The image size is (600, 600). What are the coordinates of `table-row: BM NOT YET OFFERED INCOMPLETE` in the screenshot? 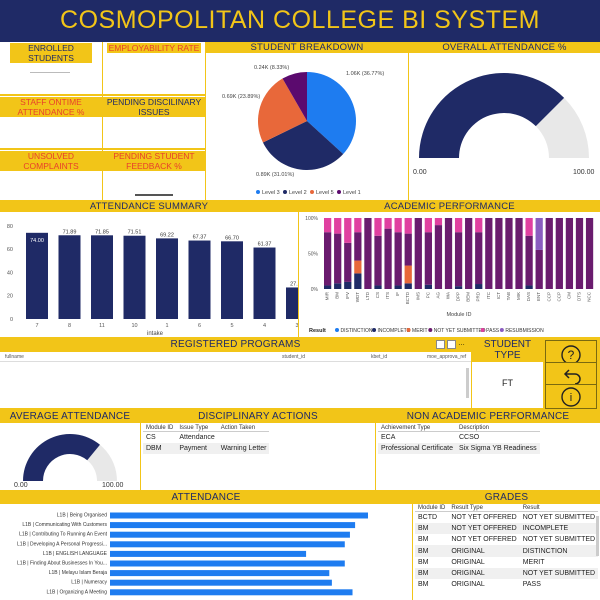 It's located at (507, 528).